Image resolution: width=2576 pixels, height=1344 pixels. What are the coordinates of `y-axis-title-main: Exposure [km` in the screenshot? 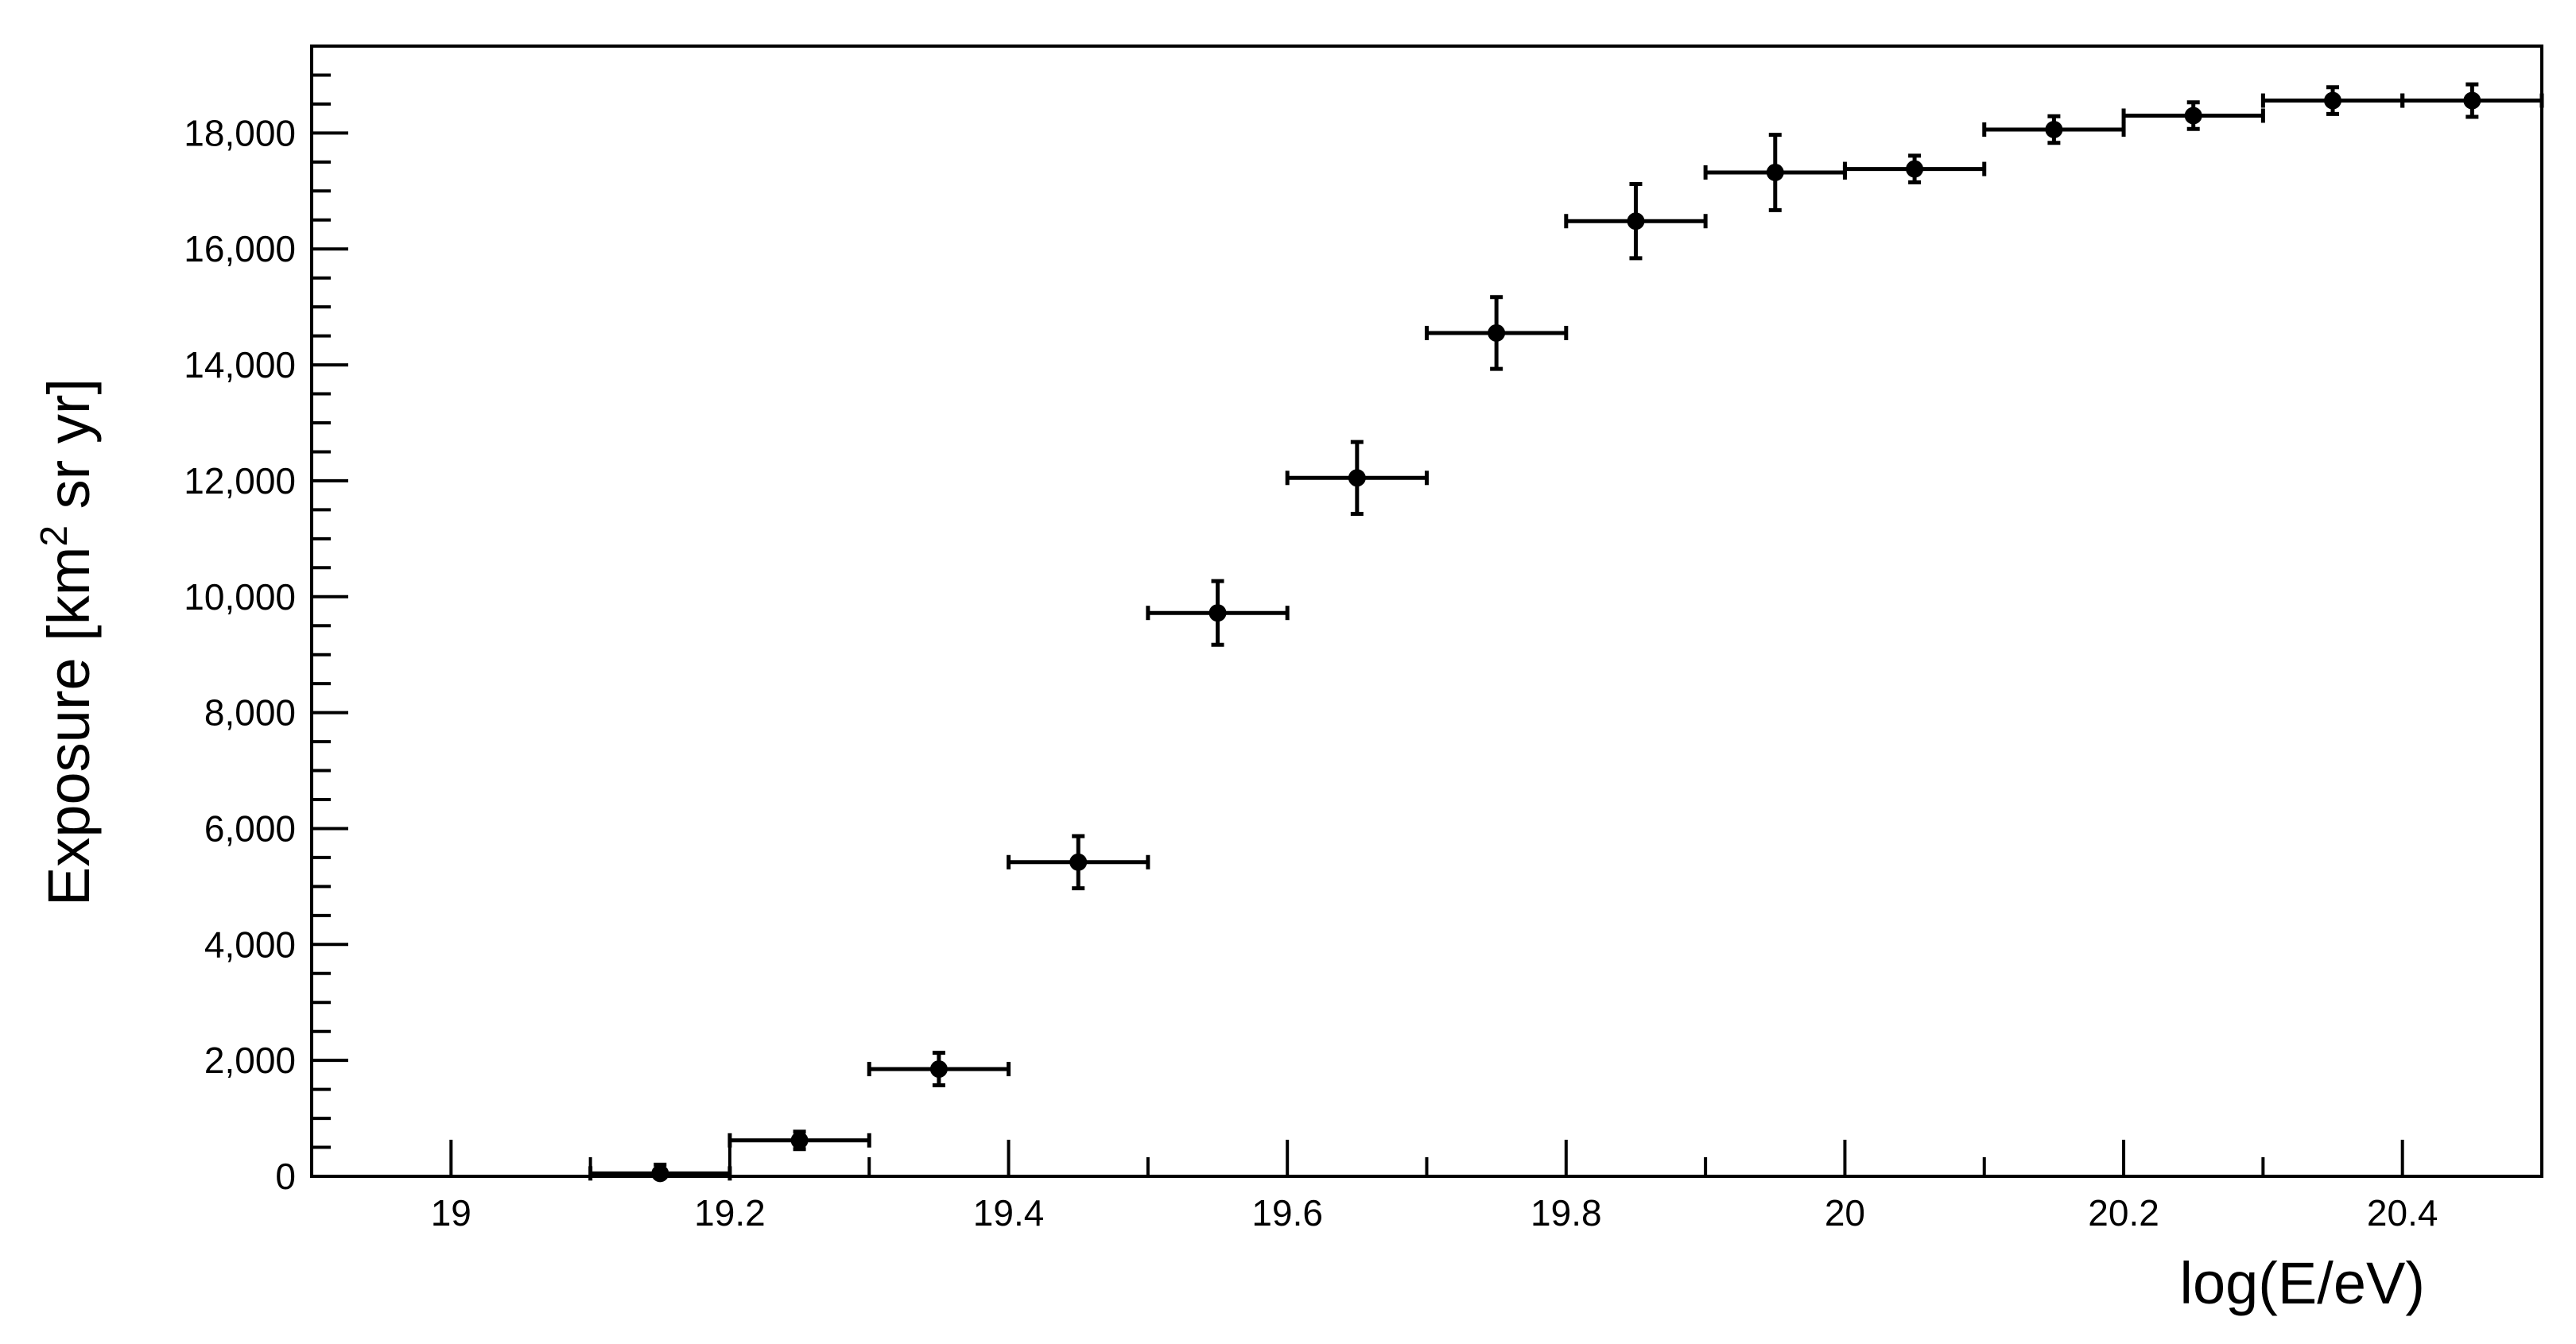 It's located at (69, 726).